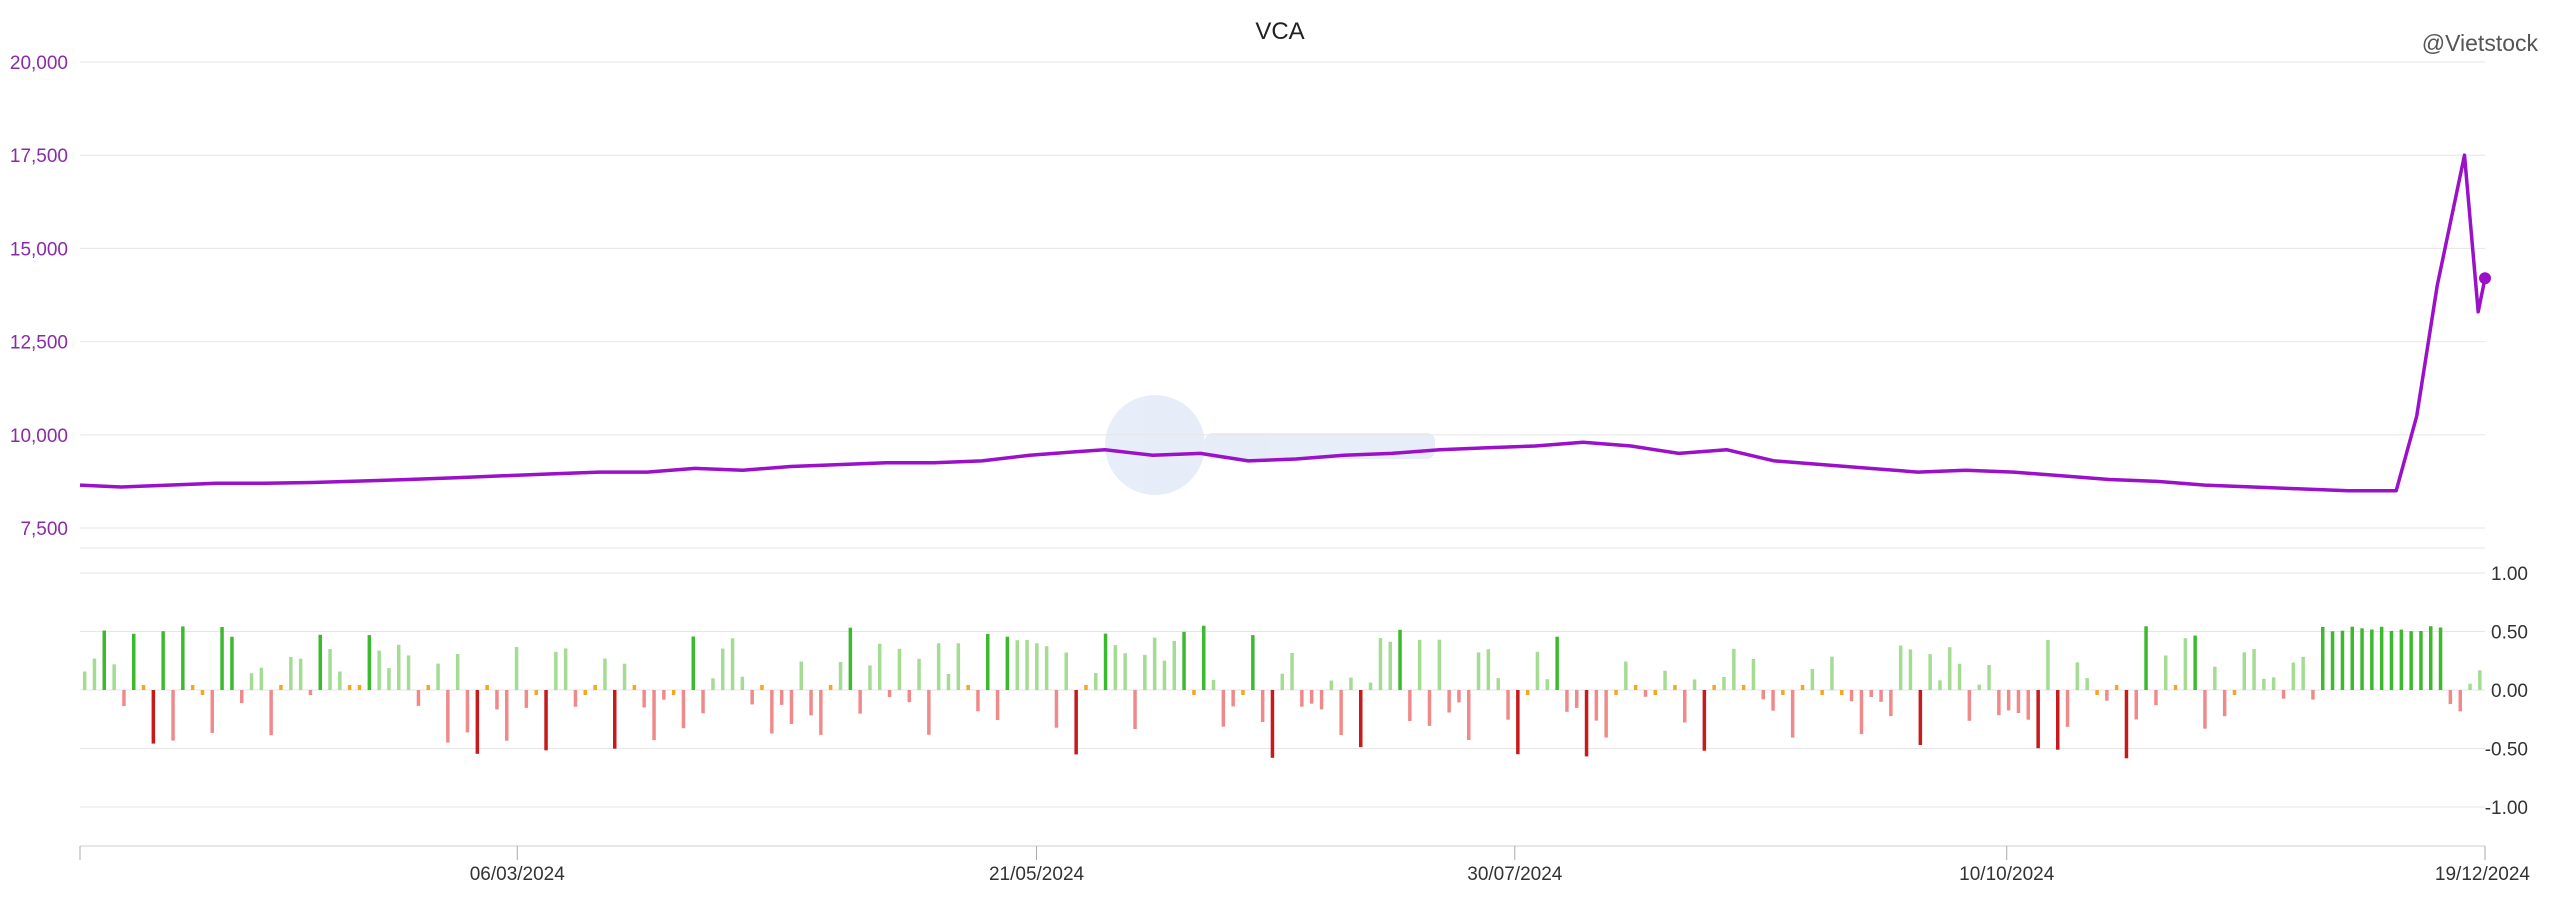  What do you see at coordinates (39, 436) in the screenshot?
I see `price-tick-label: 10,000` at bounding box center [39, 436].